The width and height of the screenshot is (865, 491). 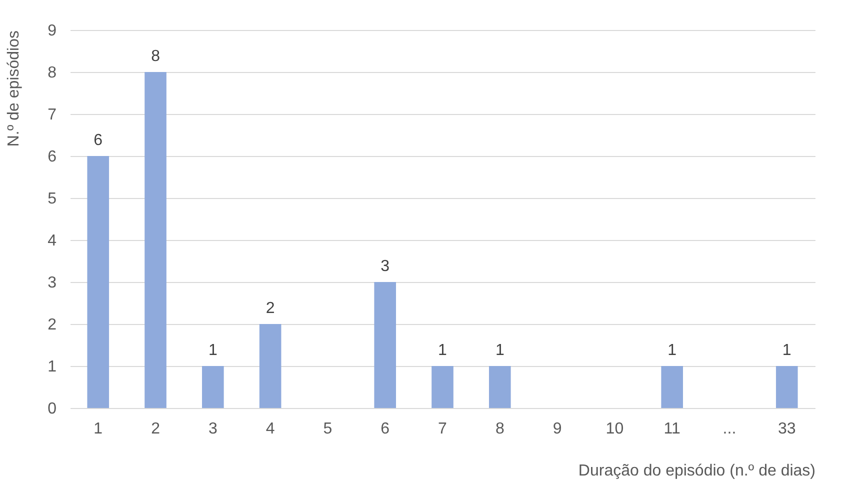 I want to click on x-tick-label: 11, so click(x=672, y=429).